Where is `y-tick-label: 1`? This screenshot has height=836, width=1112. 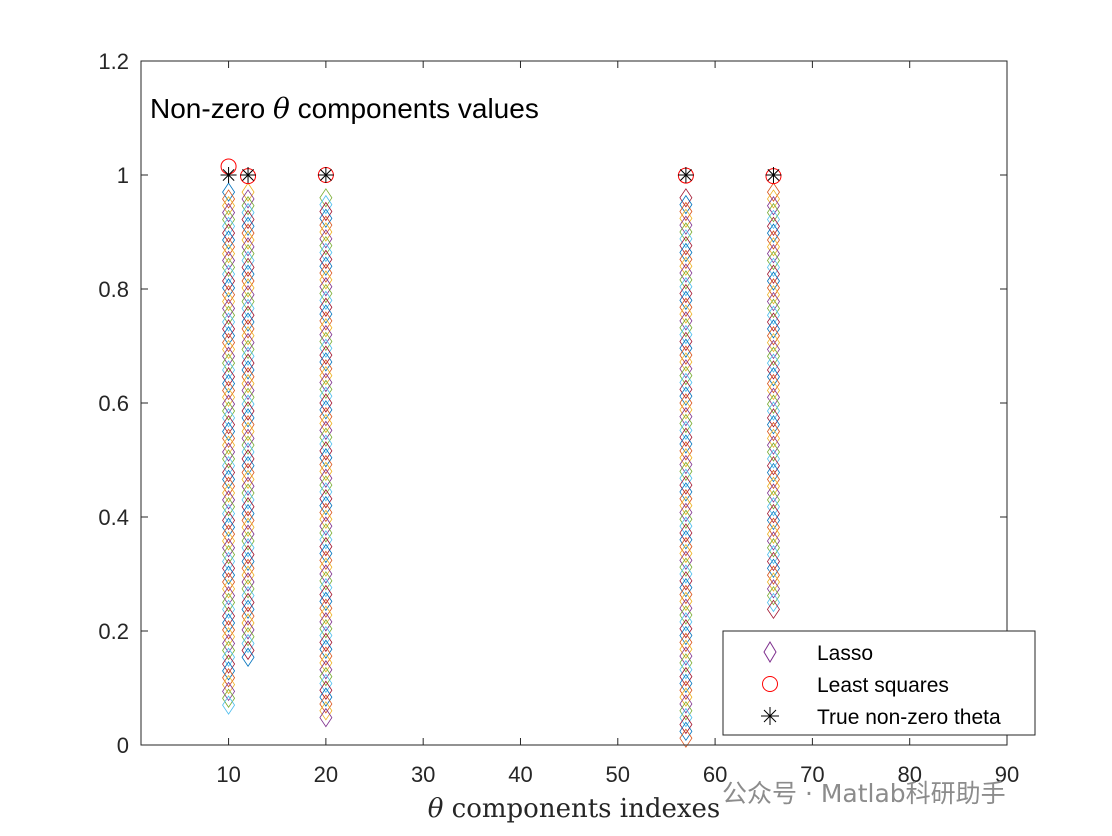 y-tick-label: 1 is located at coordinates (123, 175).